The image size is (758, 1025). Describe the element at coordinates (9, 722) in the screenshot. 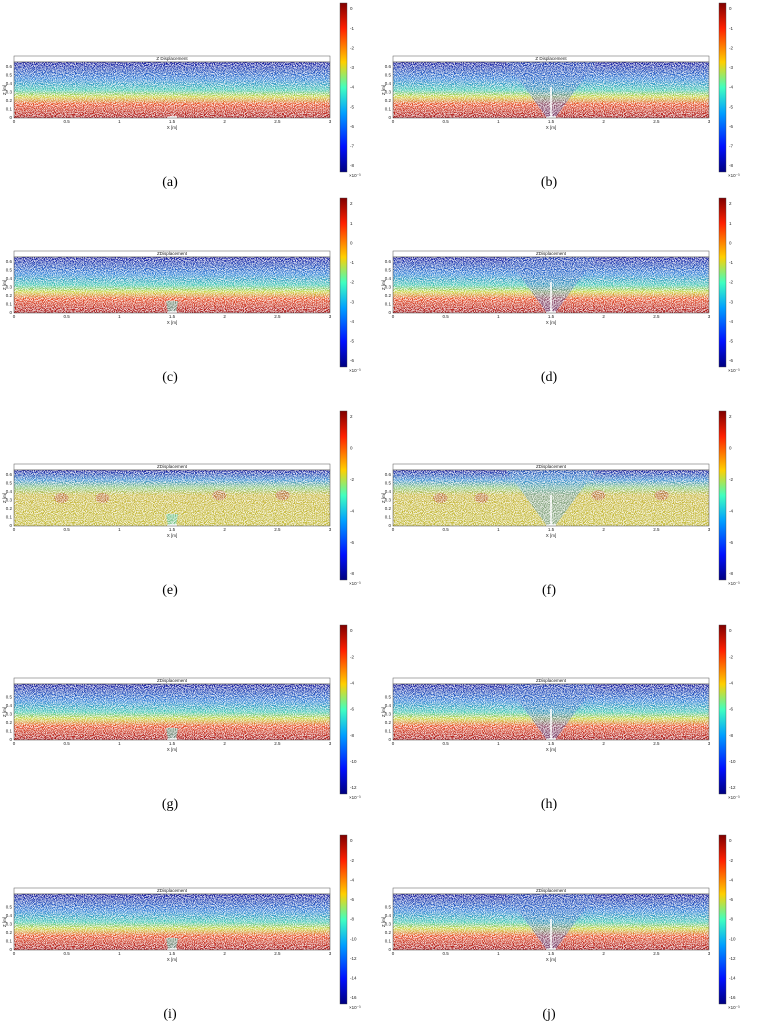

I see `y-tick-label: 0.2` at that location.